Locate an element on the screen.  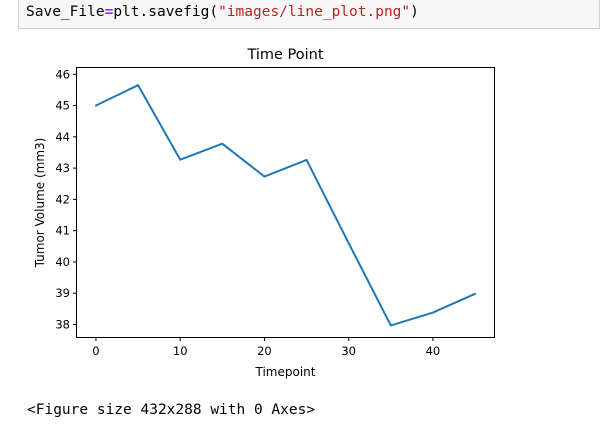
y-tick-label: 39 is located at coordinates (62, 293).